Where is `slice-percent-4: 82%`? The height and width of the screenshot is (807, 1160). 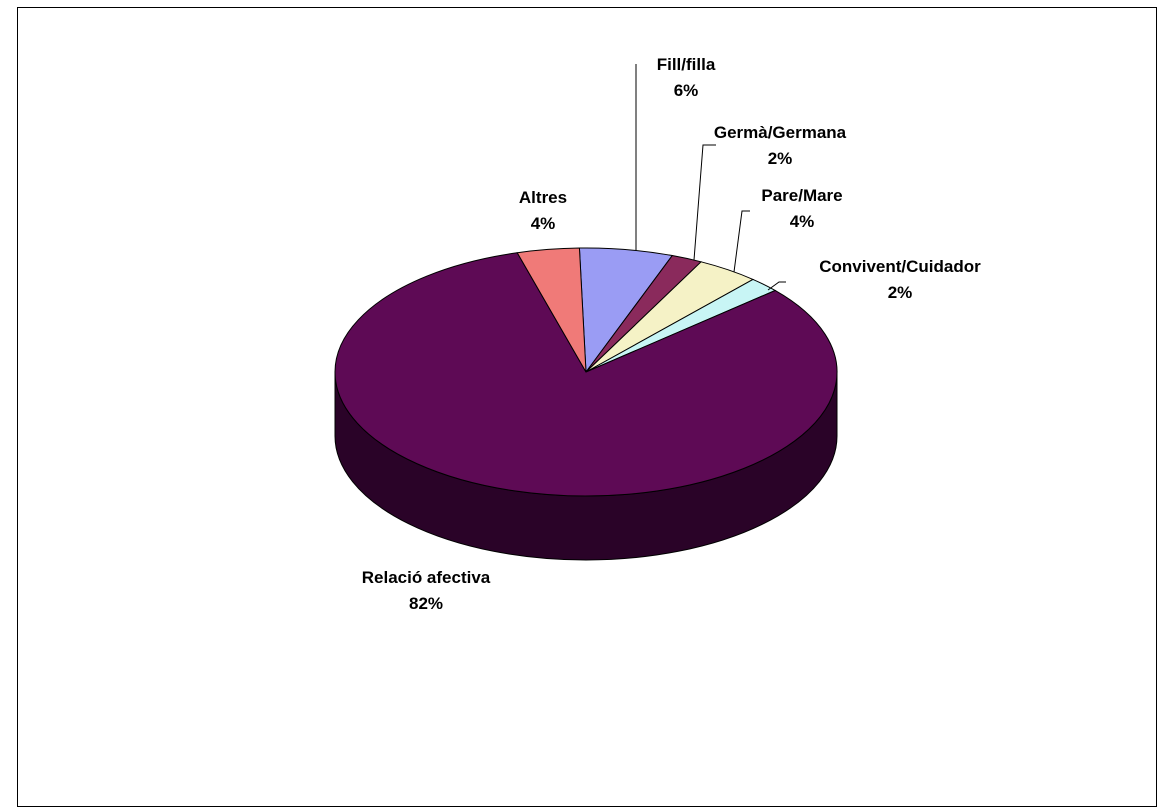 slice-percent-4: 82% is located at coordinates (426, 603).